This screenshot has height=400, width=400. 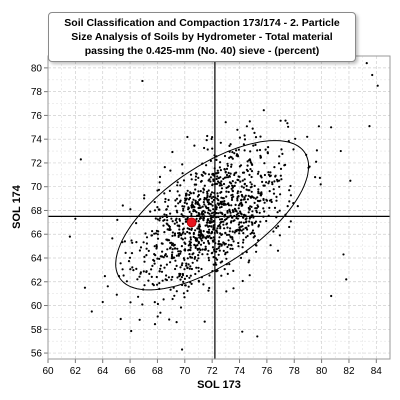 What do you see at coordinates (37, 354) in the screenshot?
I see `y-tick-label: 56` at bounding box center [37, 354].